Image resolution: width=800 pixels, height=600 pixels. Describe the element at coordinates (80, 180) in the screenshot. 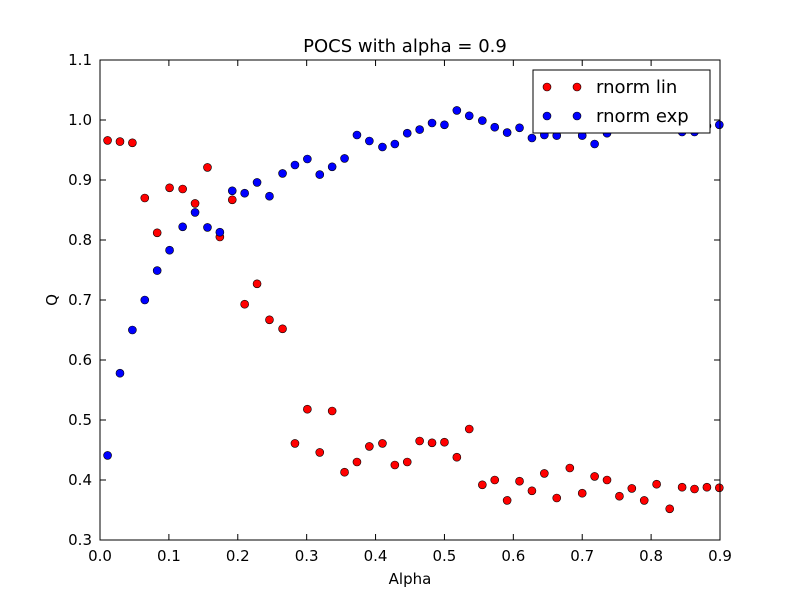

I see `y-tick-label: 0.9` at that location.